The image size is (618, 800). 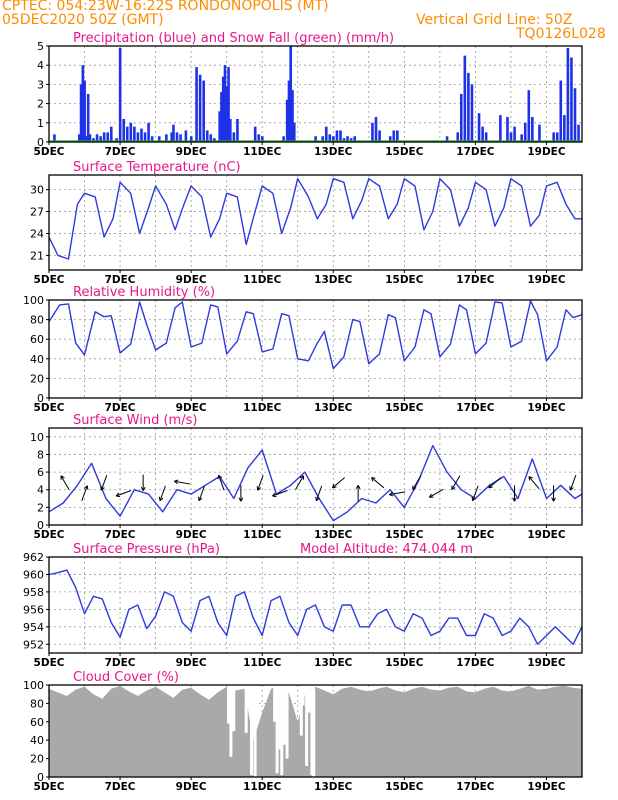 I want to click on y-tick-label: 20, so click(x=37, y=378).